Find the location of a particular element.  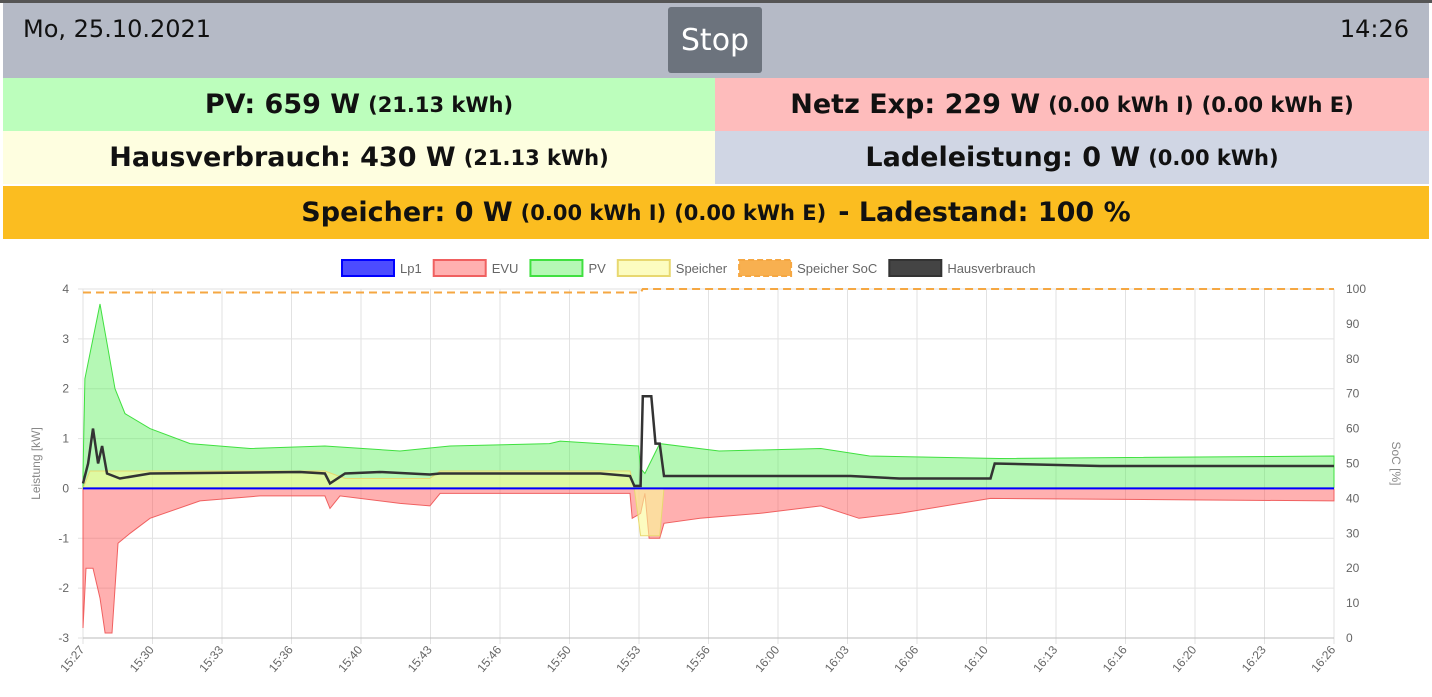

x-tick-label: 15:30 is located at coordinates (142, 659).